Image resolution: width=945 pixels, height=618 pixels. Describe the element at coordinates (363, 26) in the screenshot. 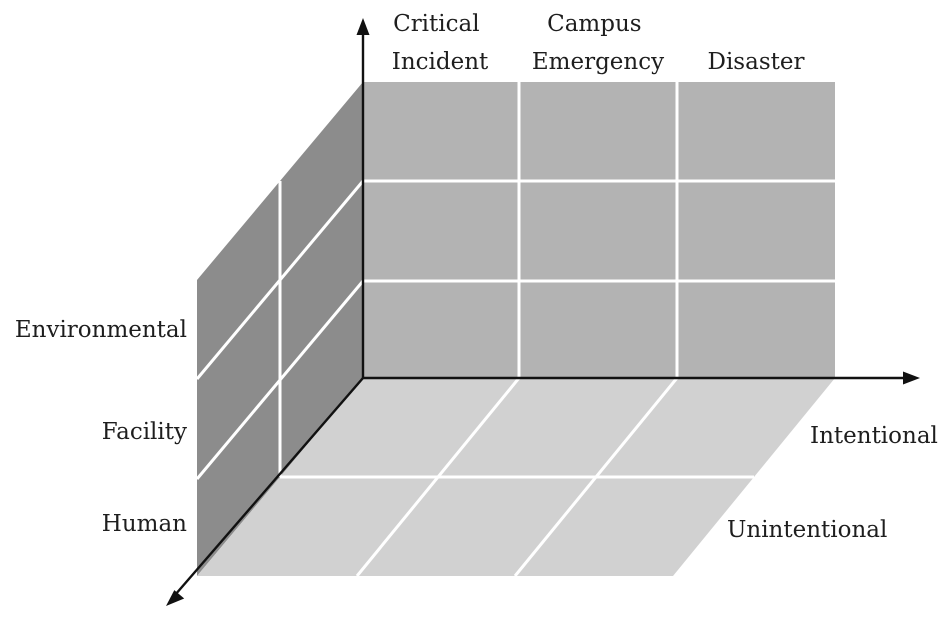

I see `vertical-axis-arrowhead` at that location.